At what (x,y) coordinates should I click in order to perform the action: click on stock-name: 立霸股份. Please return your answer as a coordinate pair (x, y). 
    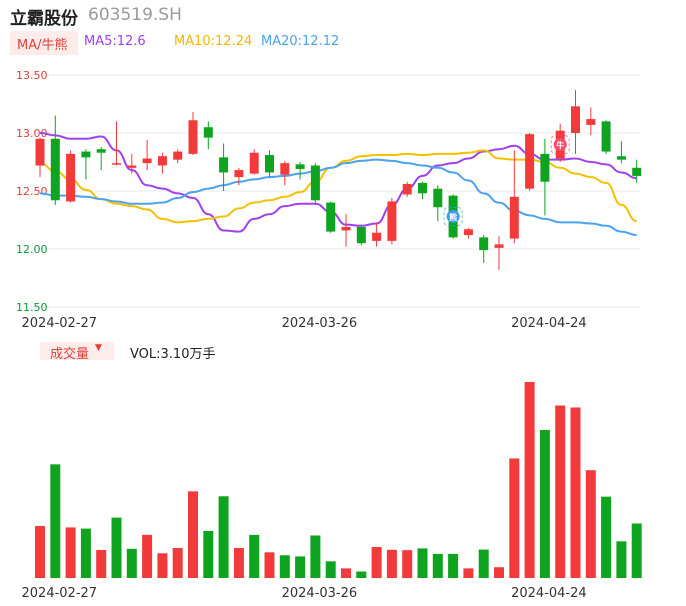
    Looking at the image, I should click on (44, 19).